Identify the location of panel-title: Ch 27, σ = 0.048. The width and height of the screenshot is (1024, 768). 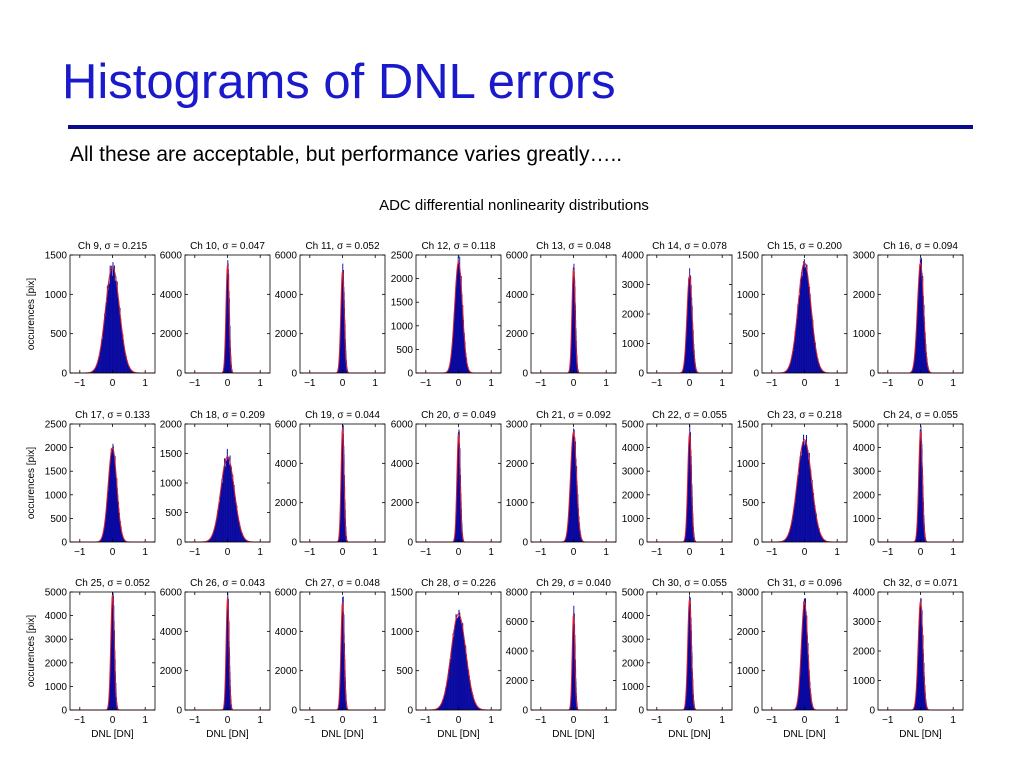
(342, 583).